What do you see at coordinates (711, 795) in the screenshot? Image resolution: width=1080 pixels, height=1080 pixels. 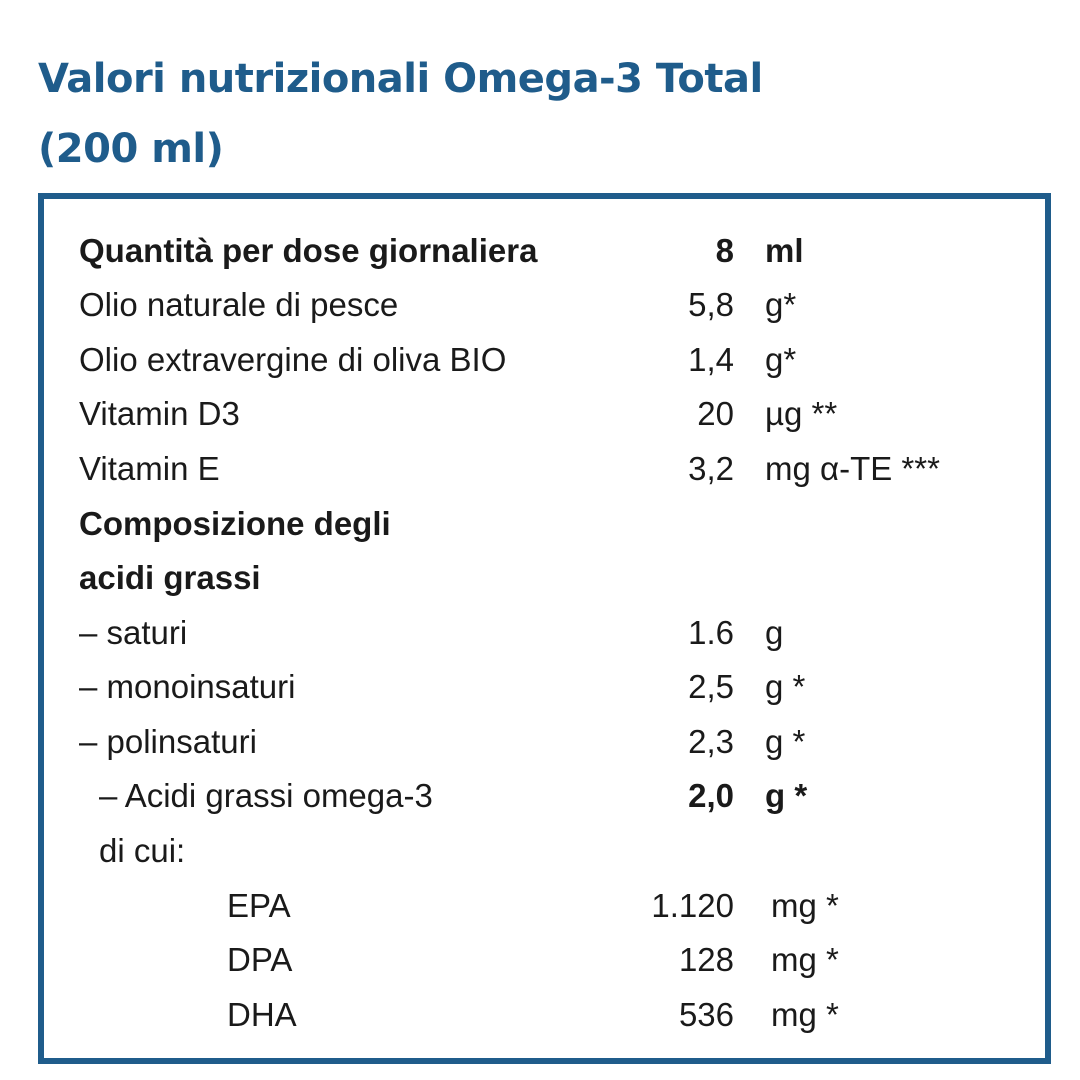 I see `row-value: 2,0` at bounding box center [711, 795].